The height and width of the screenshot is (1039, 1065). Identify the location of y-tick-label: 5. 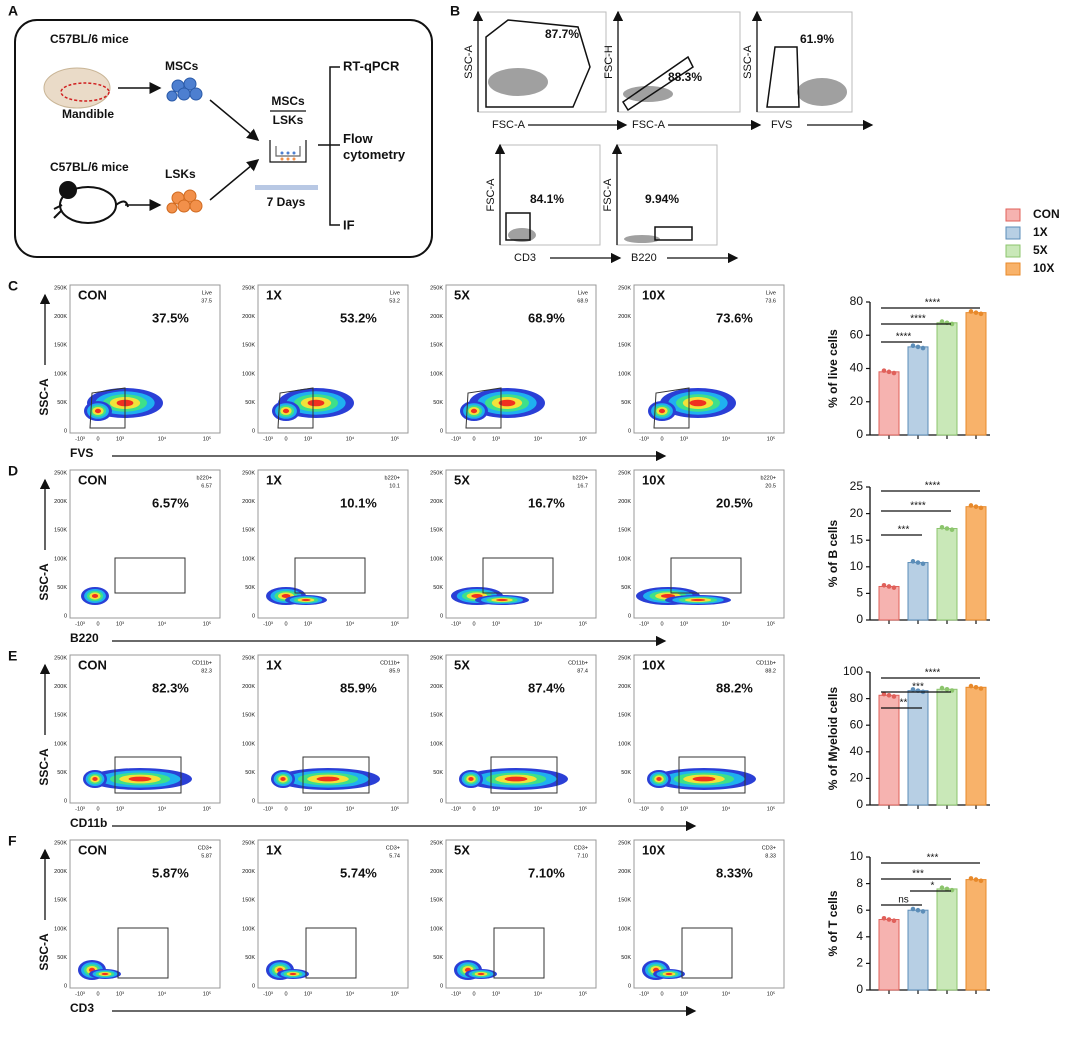
(859, 593).